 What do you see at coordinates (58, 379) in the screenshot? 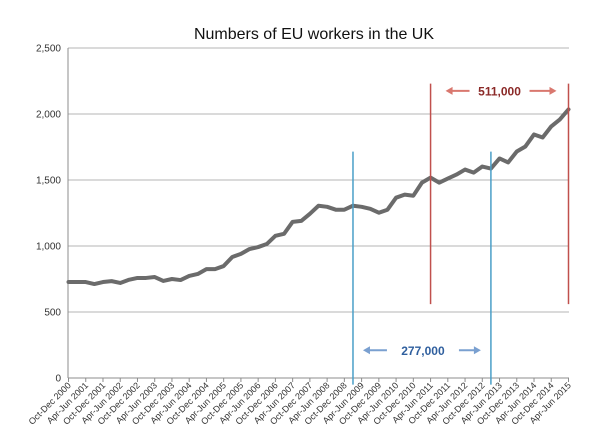
I see `y-tick-label: 0` at bounding box center [58, 379].